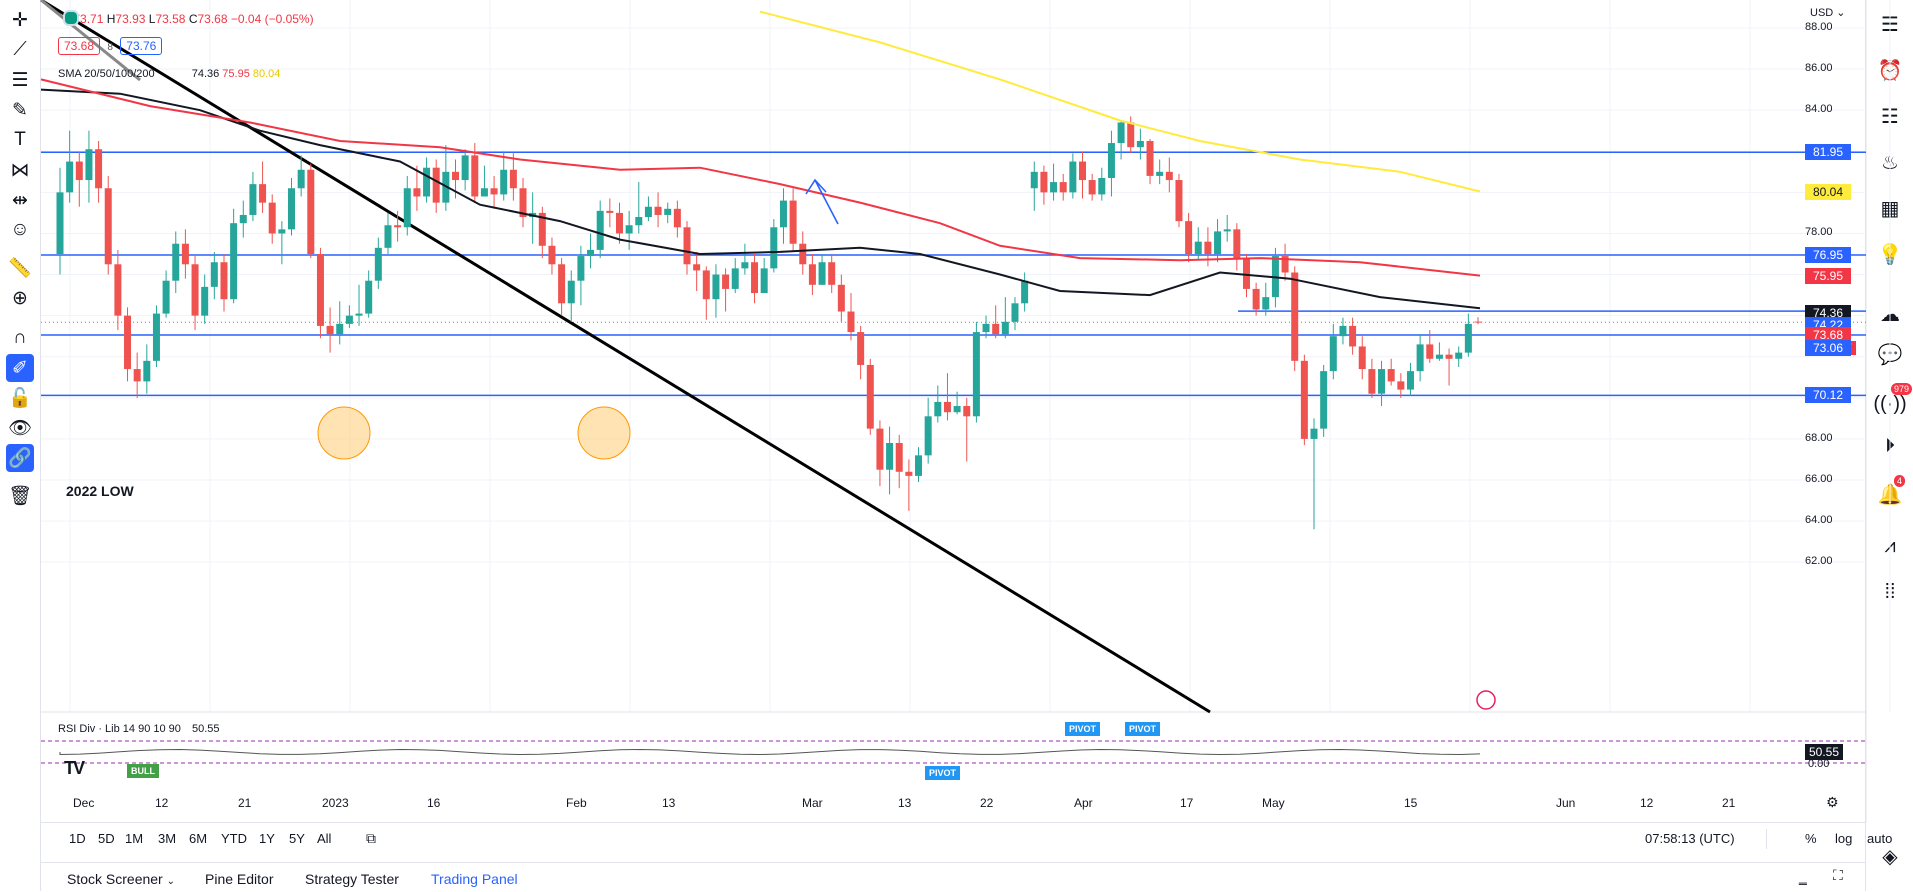 This screenshot has height=892, width=1913. What do you see at coordinates (143, 771) in the screenshot?
I see `bull-marker: BULL` at bounding box center [143, 771].